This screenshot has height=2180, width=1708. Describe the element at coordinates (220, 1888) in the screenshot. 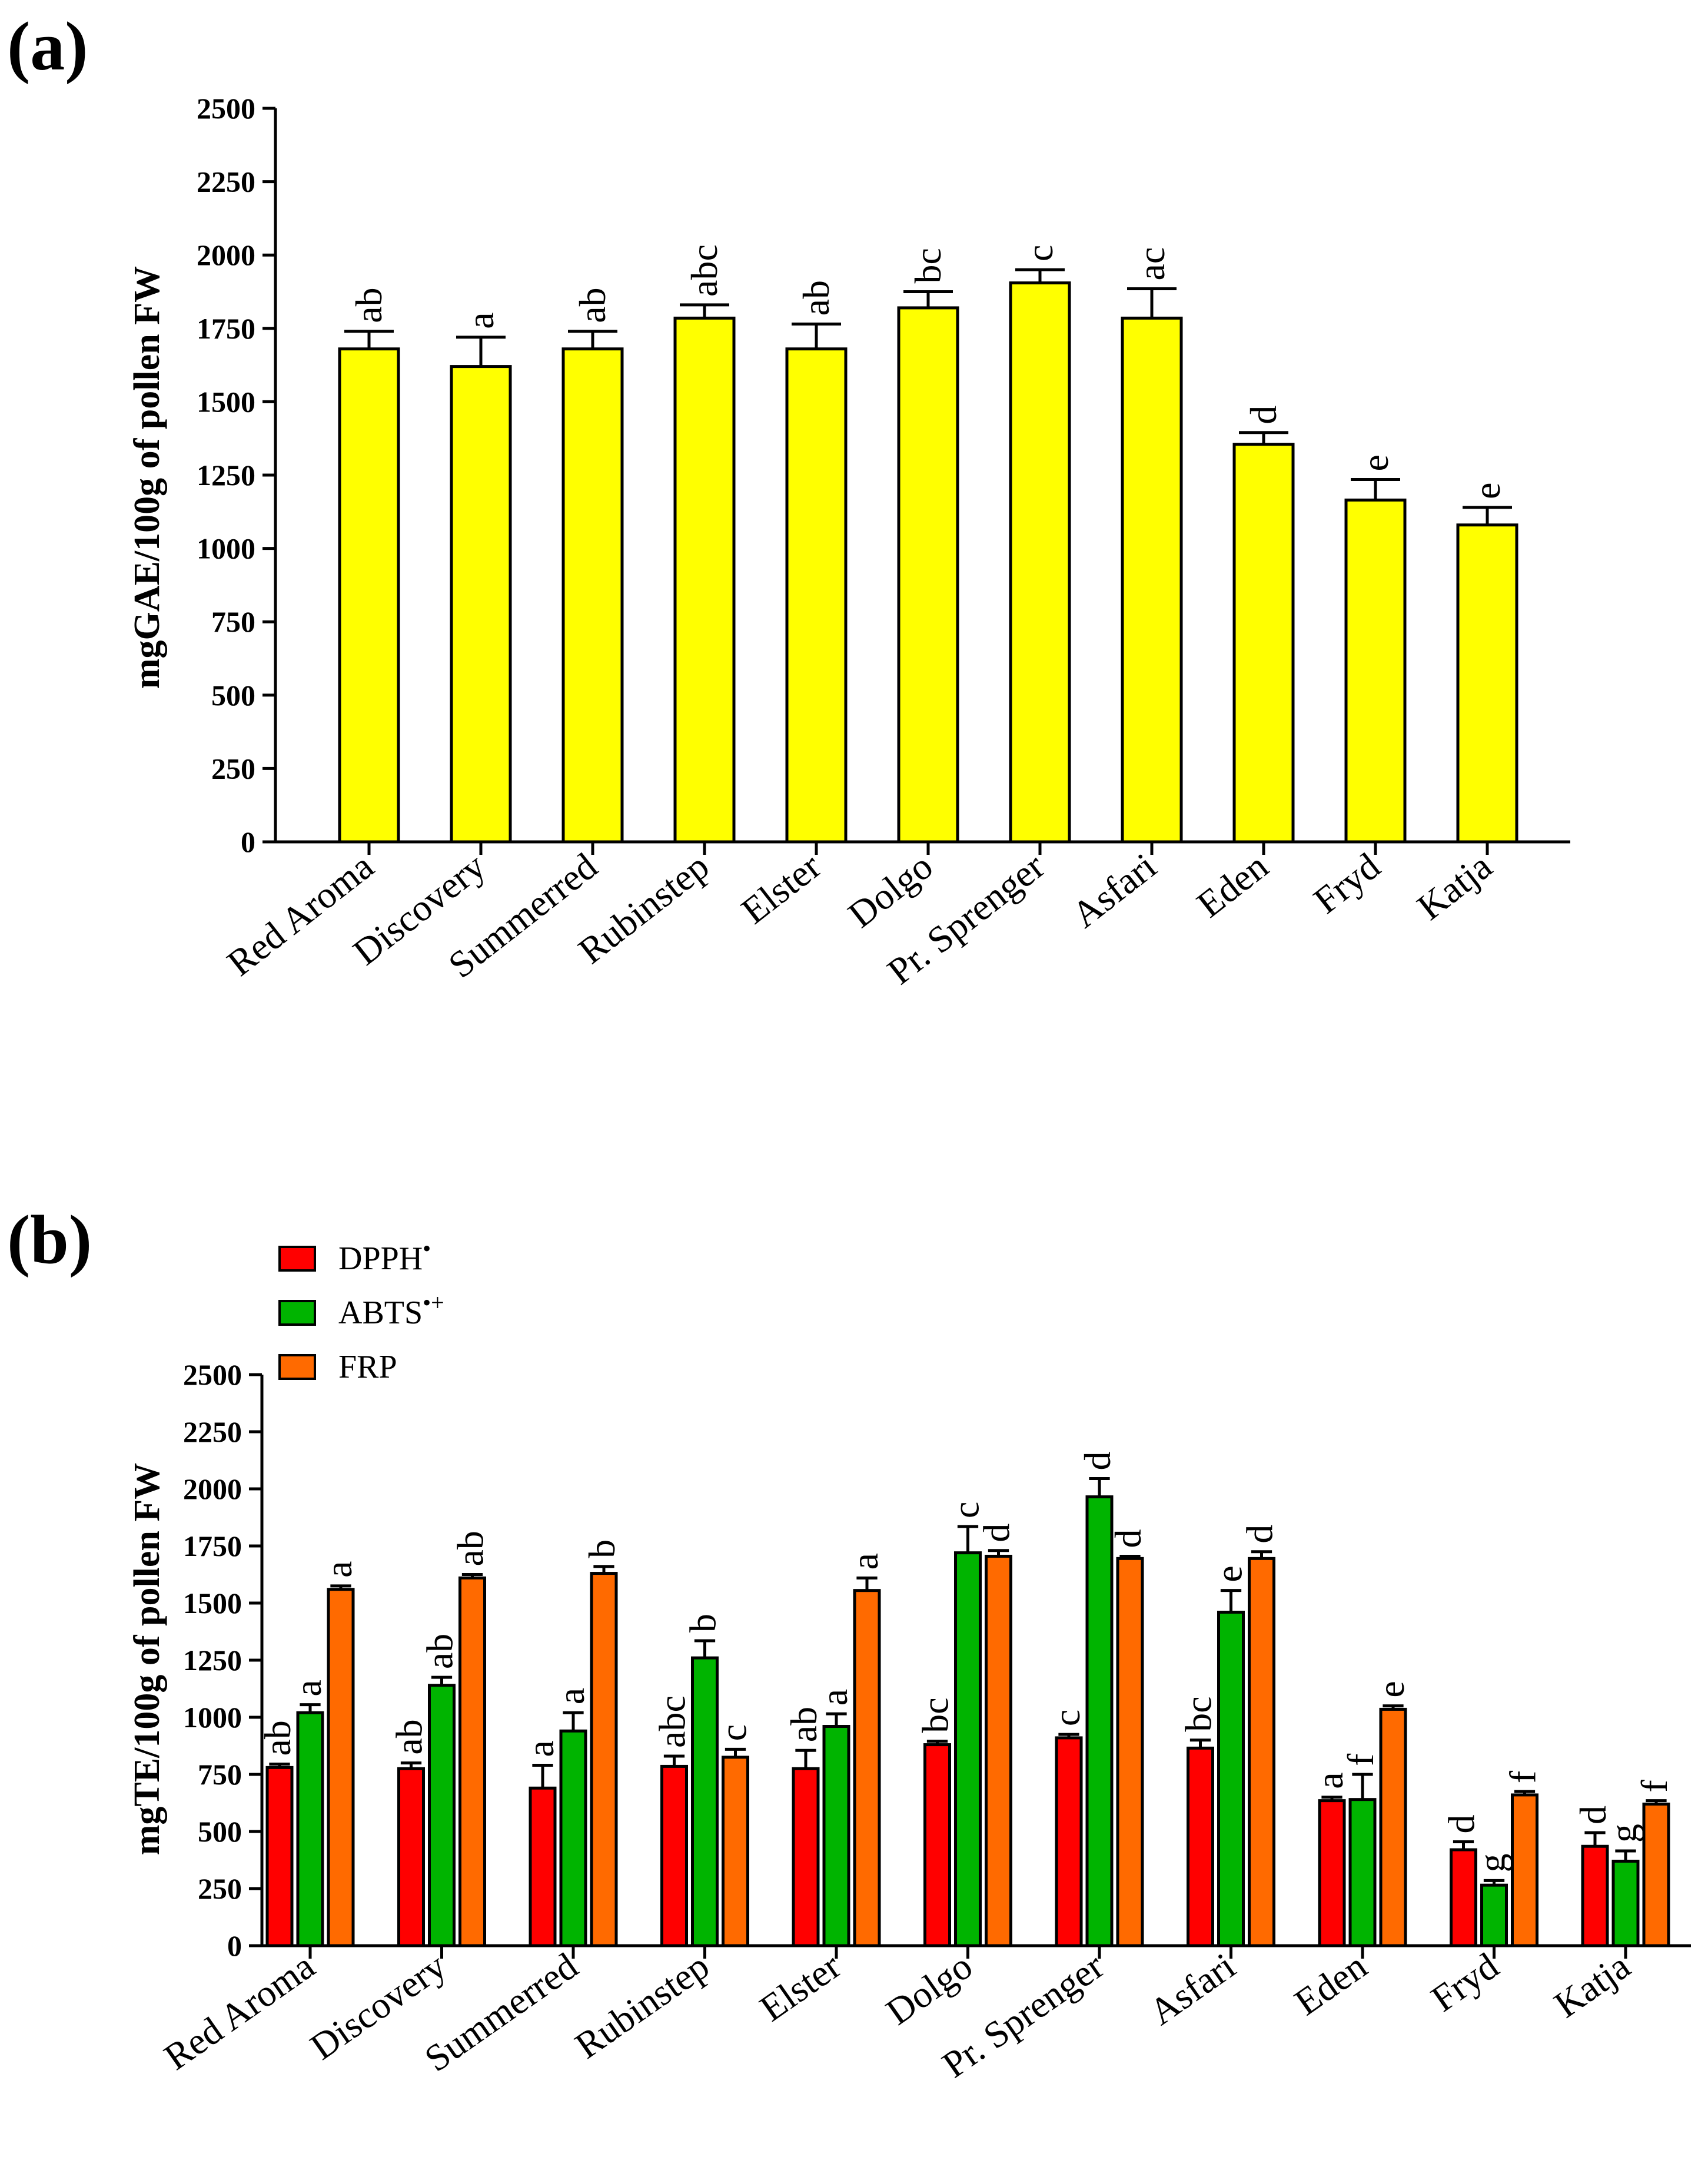

I see `panel-b-y-tick-label: 250` at that location.